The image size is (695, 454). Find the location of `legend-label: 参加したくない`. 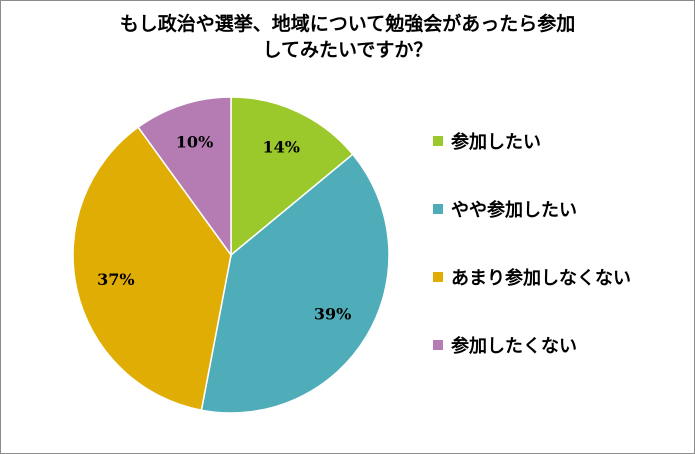

legend-label: 参加したくない is located at coordinates (514, 346).